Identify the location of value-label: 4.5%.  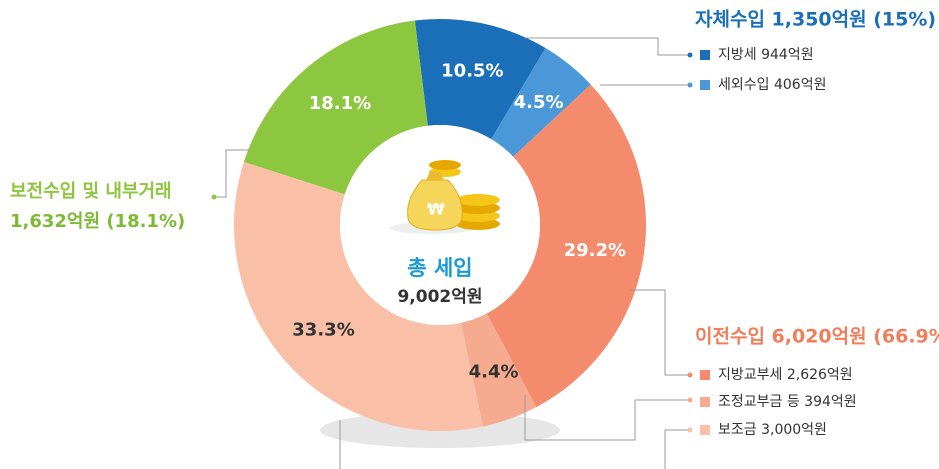
(539, 102).